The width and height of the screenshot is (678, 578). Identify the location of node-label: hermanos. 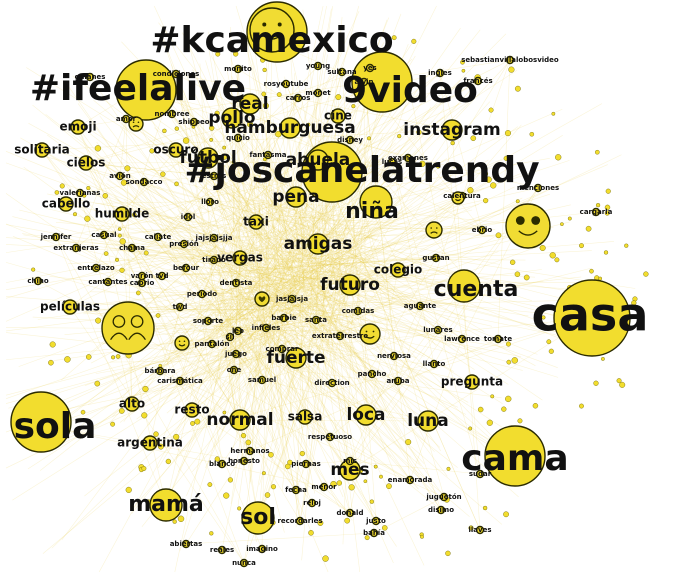
(249, 451).